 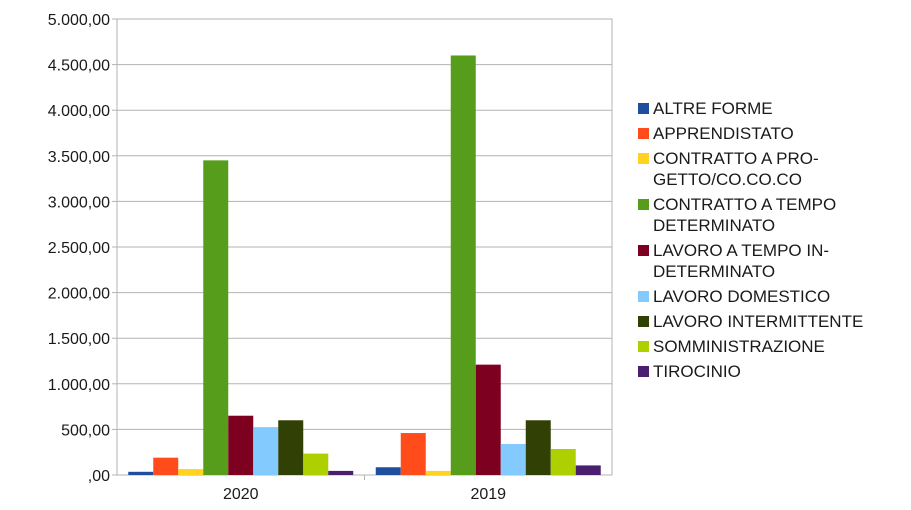 I want to click on legend-item: LAVORO DOMESTICO, so click(x=773, y=296).